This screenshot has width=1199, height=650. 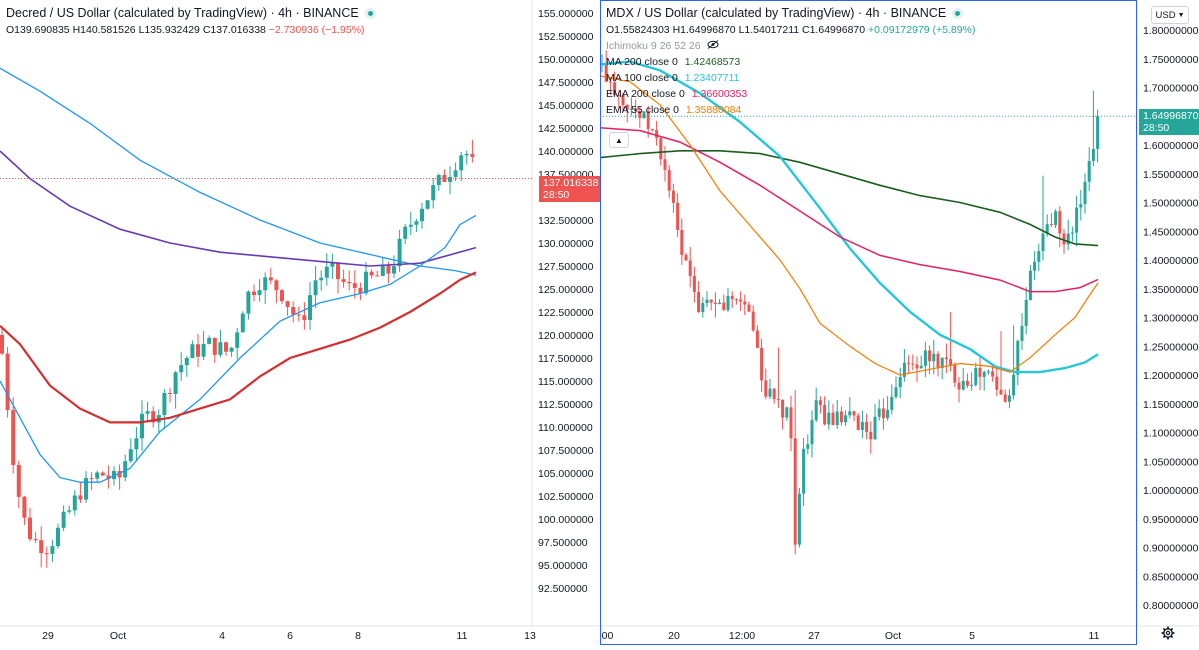 What do you see at coordinates (316, 30) in the screenshot?
I see `decred-change: −2.730936 (−1.95%)` at bounding box center [316, 30].